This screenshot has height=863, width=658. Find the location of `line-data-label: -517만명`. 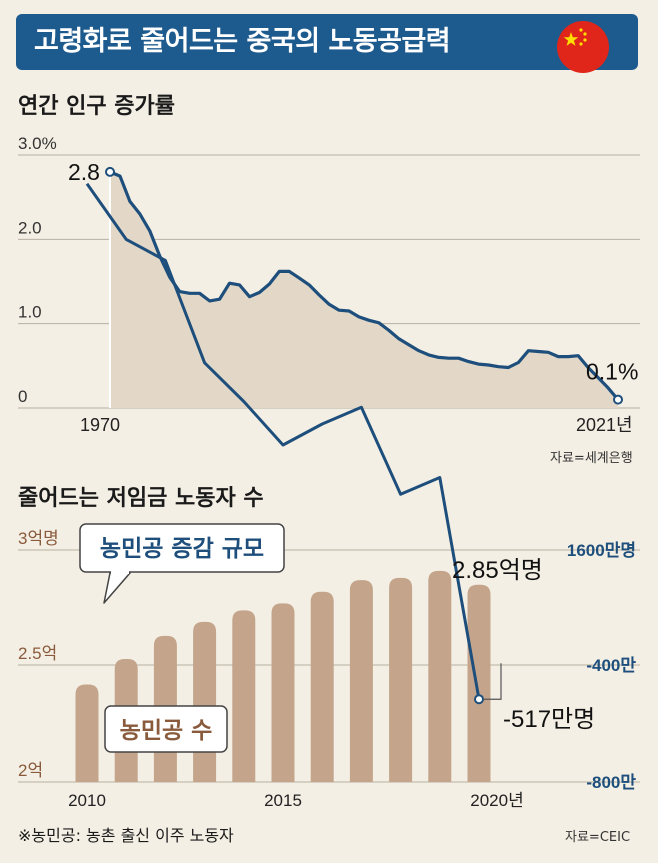

line-data-label: -517만명 is located at coordinates (549, 719).